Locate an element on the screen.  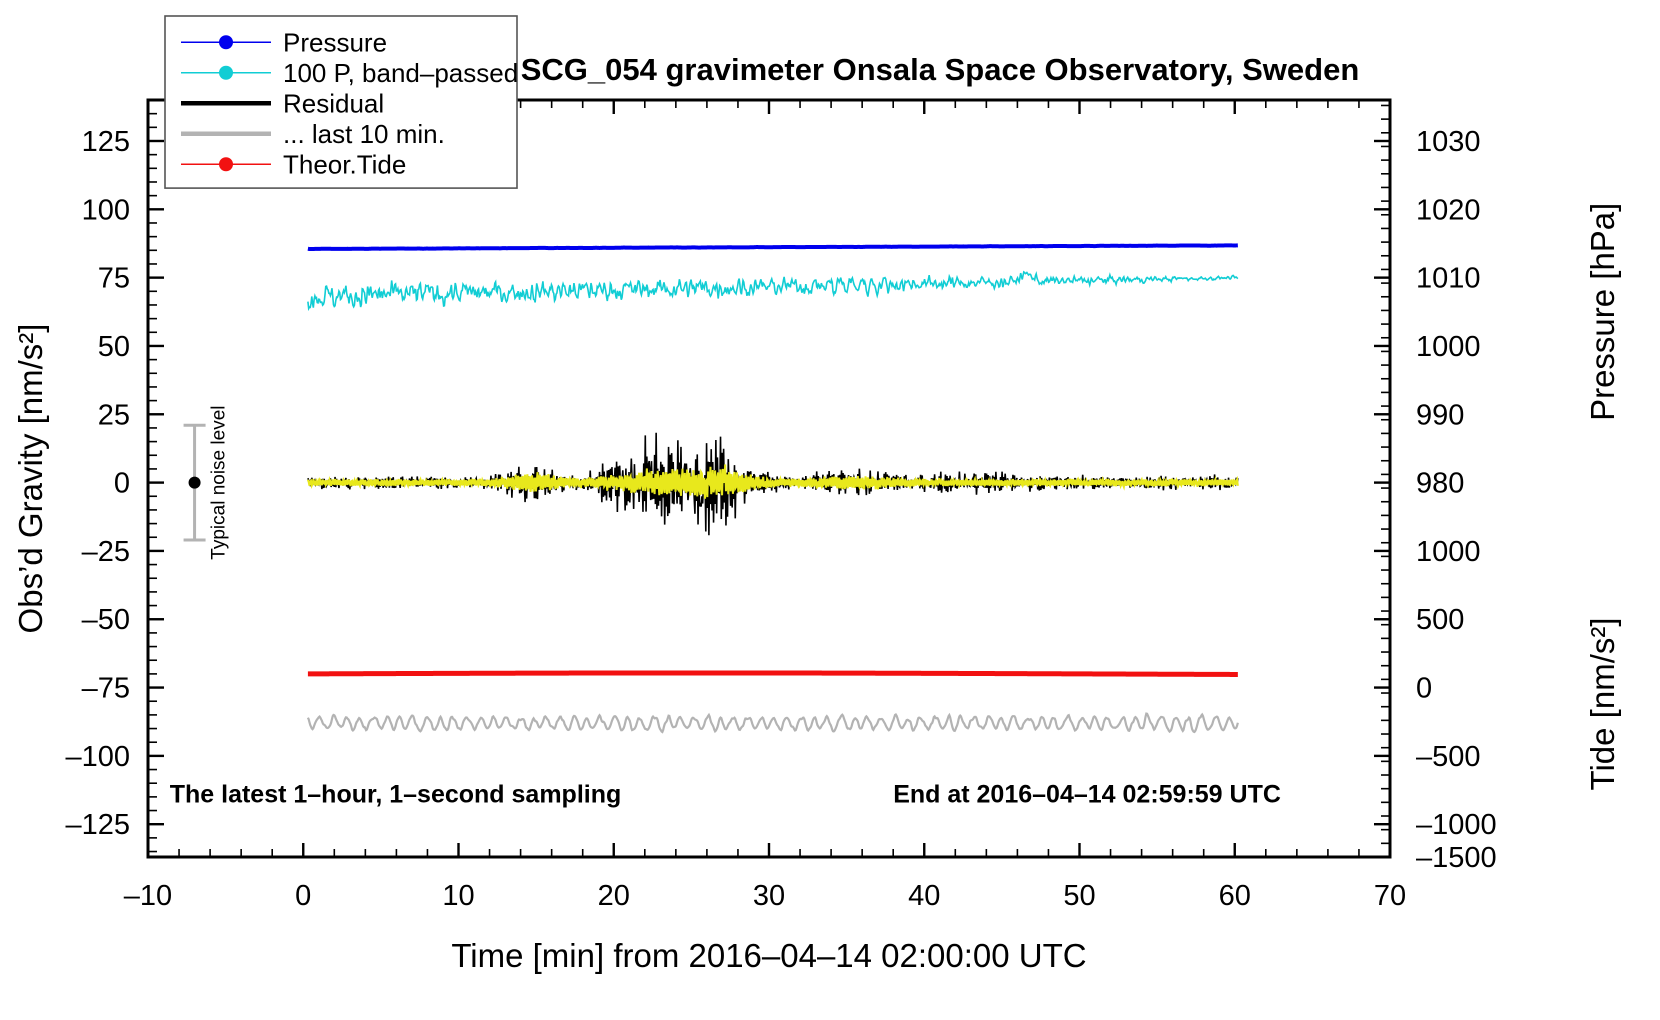
legend-label-4: Theor.Tide is located at coordinates (344, 164).